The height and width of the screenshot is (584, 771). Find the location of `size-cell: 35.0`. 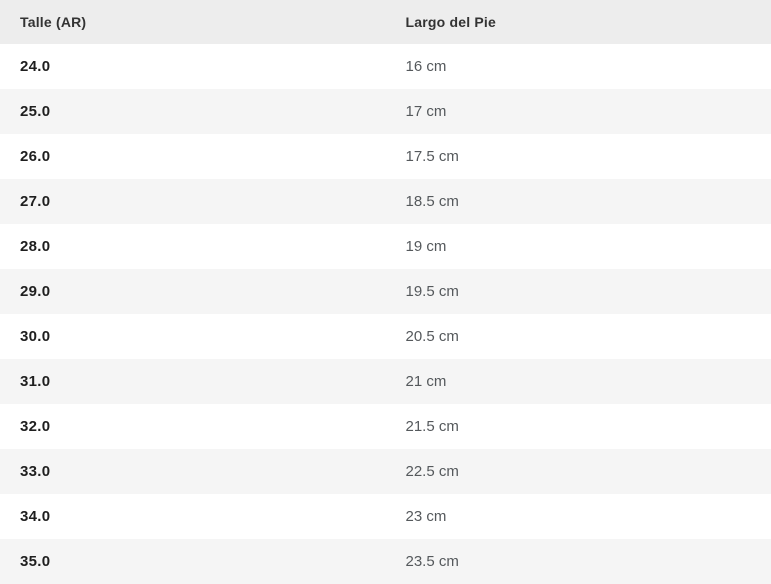

size-cell: 35.0 is located at coordinates (193, 561).